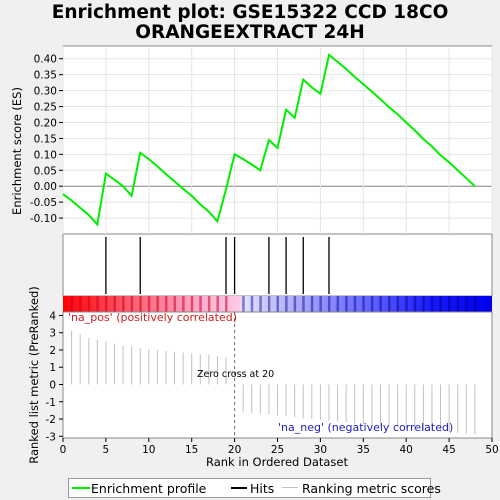 This screenshot has height=500, width=500. What do you see at coordinates (250, 12) in the screenshot?
I see `chart-title-line1: Enrichment plot: GSE15322 CCD 18CO` at bounding box center [250, 12].